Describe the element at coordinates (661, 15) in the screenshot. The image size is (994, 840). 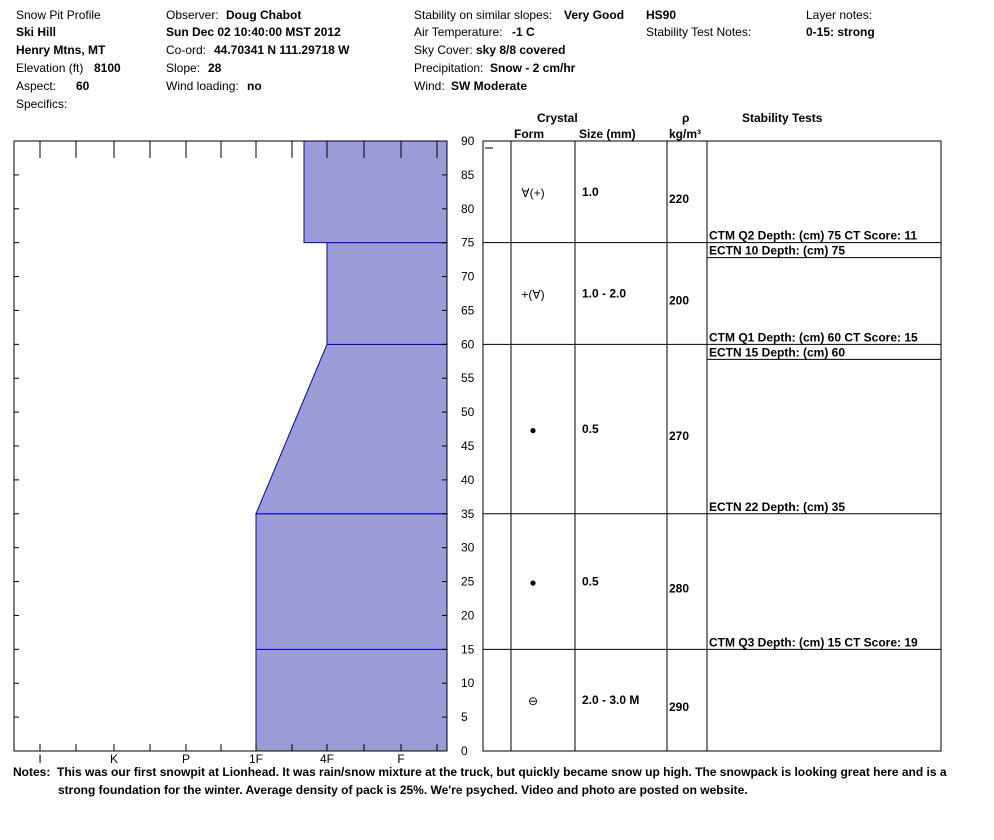
I see `hs-value: HS90` at that location.